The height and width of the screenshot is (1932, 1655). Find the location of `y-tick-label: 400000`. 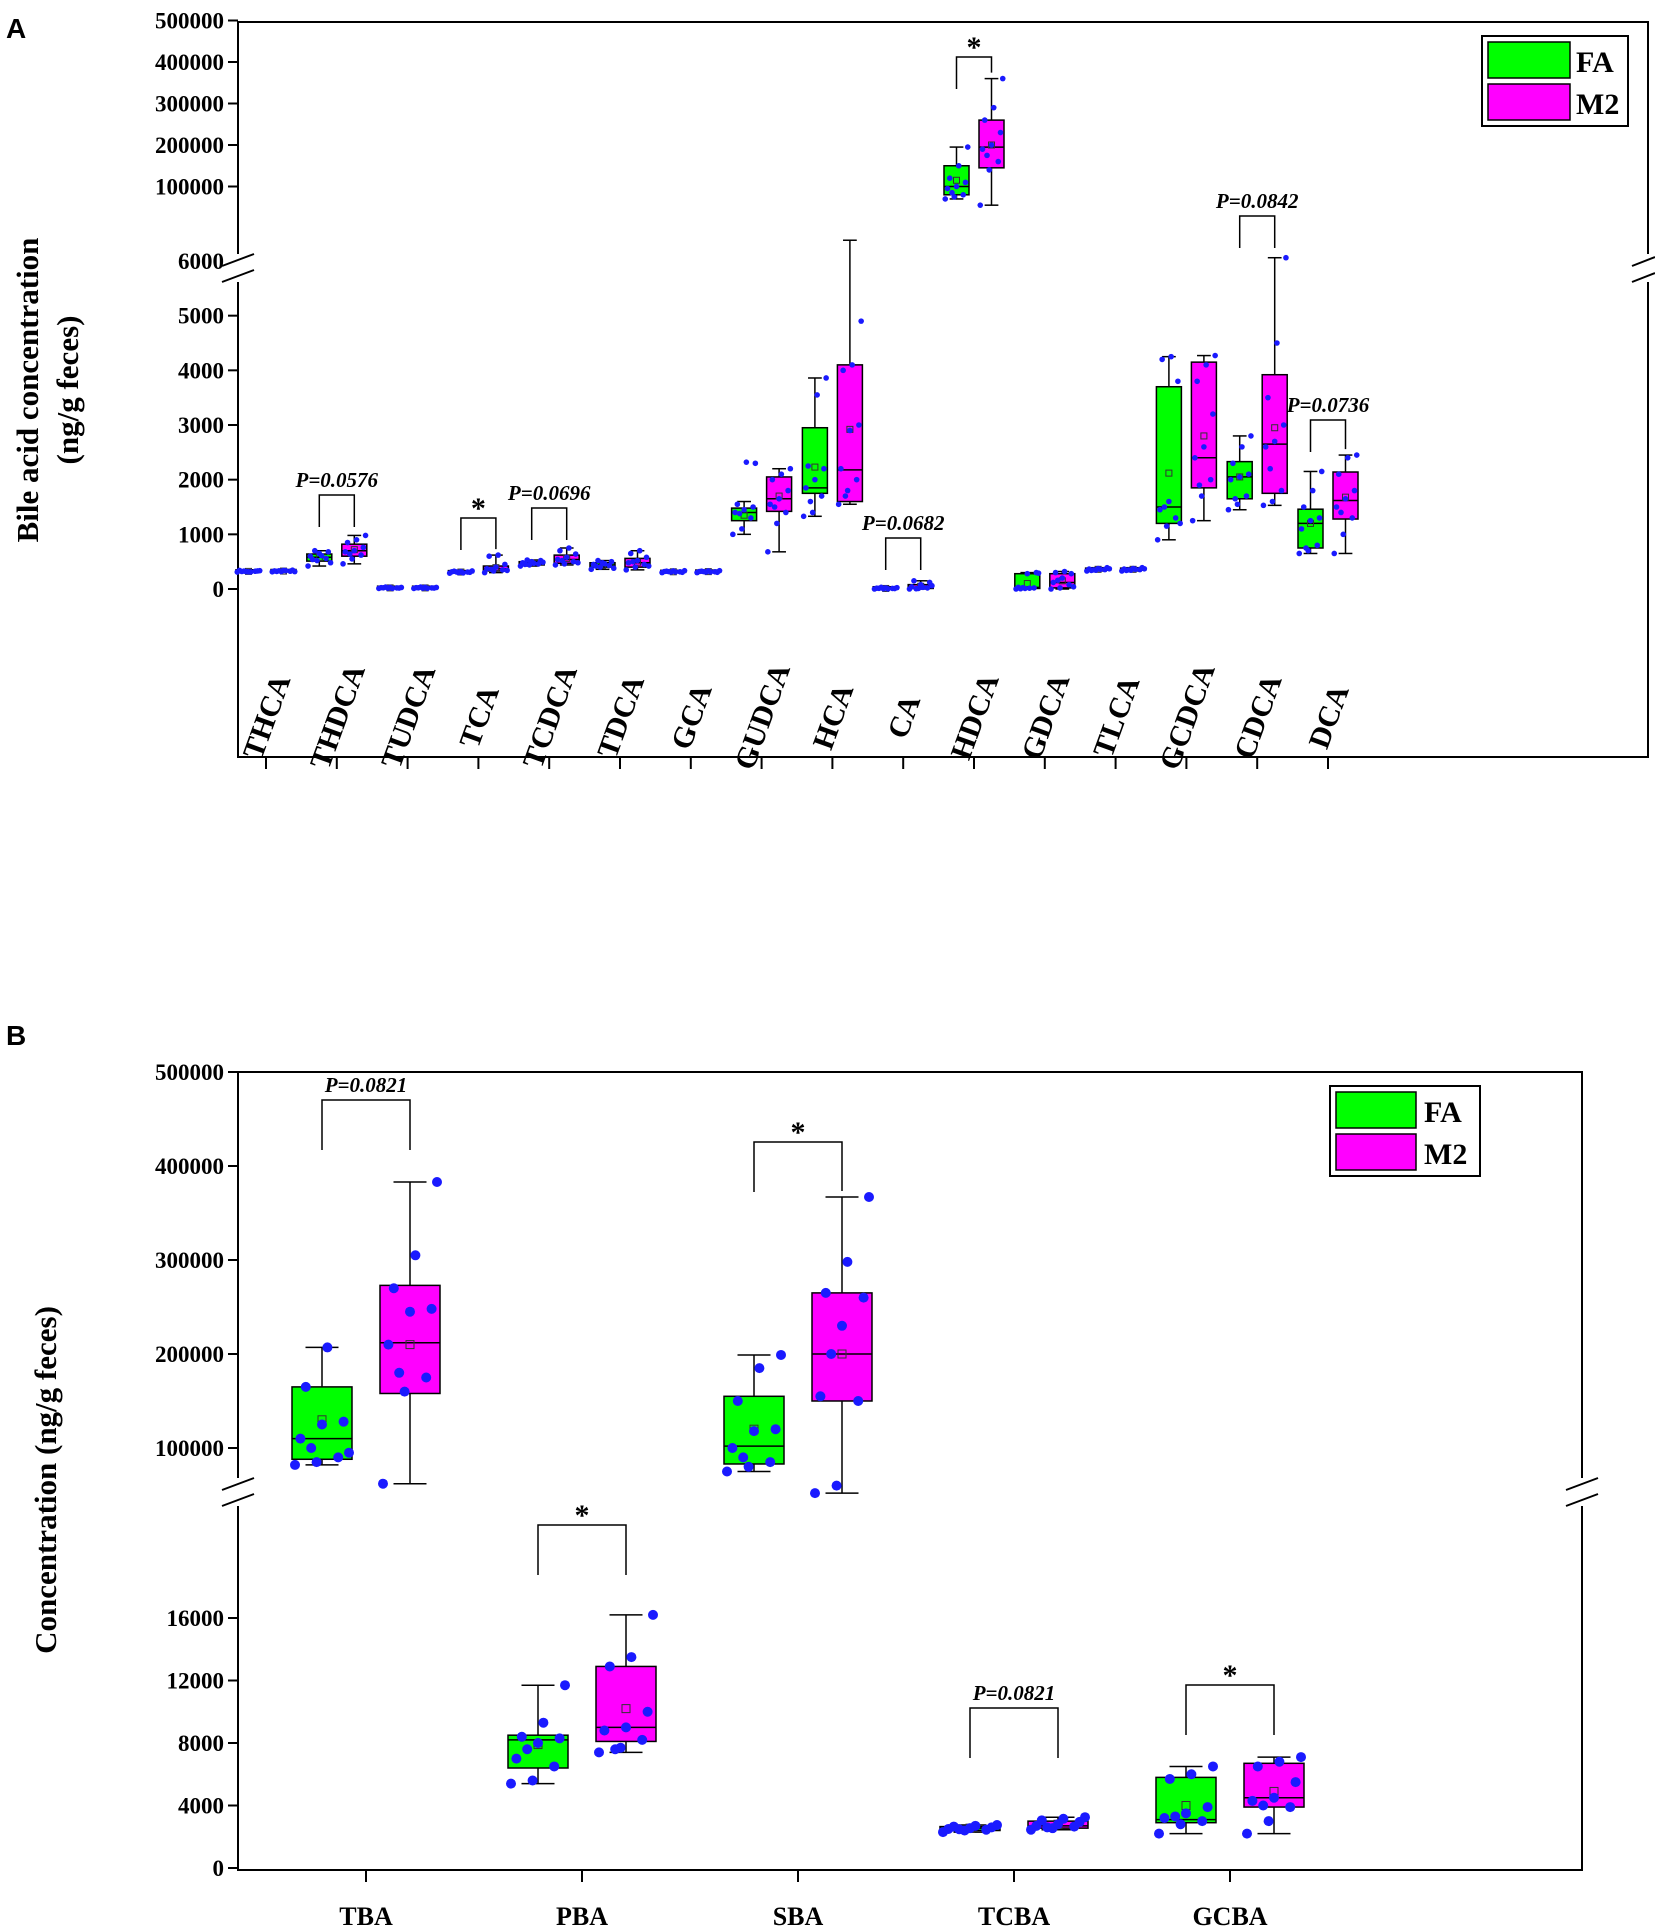

y-tick-label: 400000 is located at coordinates (189, 62).